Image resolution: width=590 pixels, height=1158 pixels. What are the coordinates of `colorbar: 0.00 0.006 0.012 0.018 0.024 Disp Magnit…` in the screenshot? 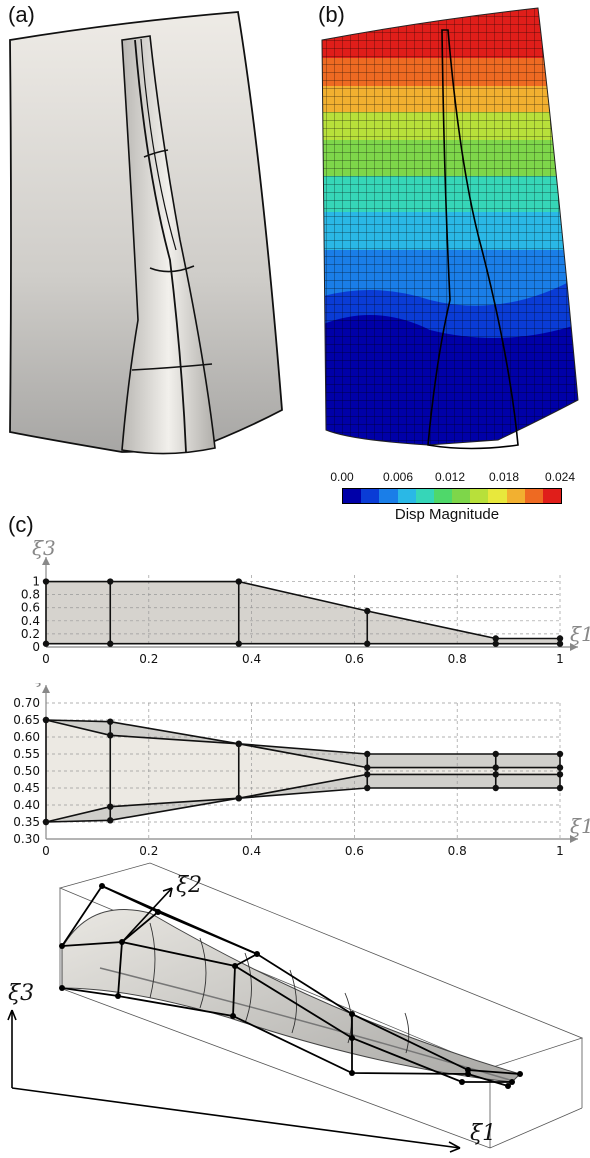 It's located at (447, 500).